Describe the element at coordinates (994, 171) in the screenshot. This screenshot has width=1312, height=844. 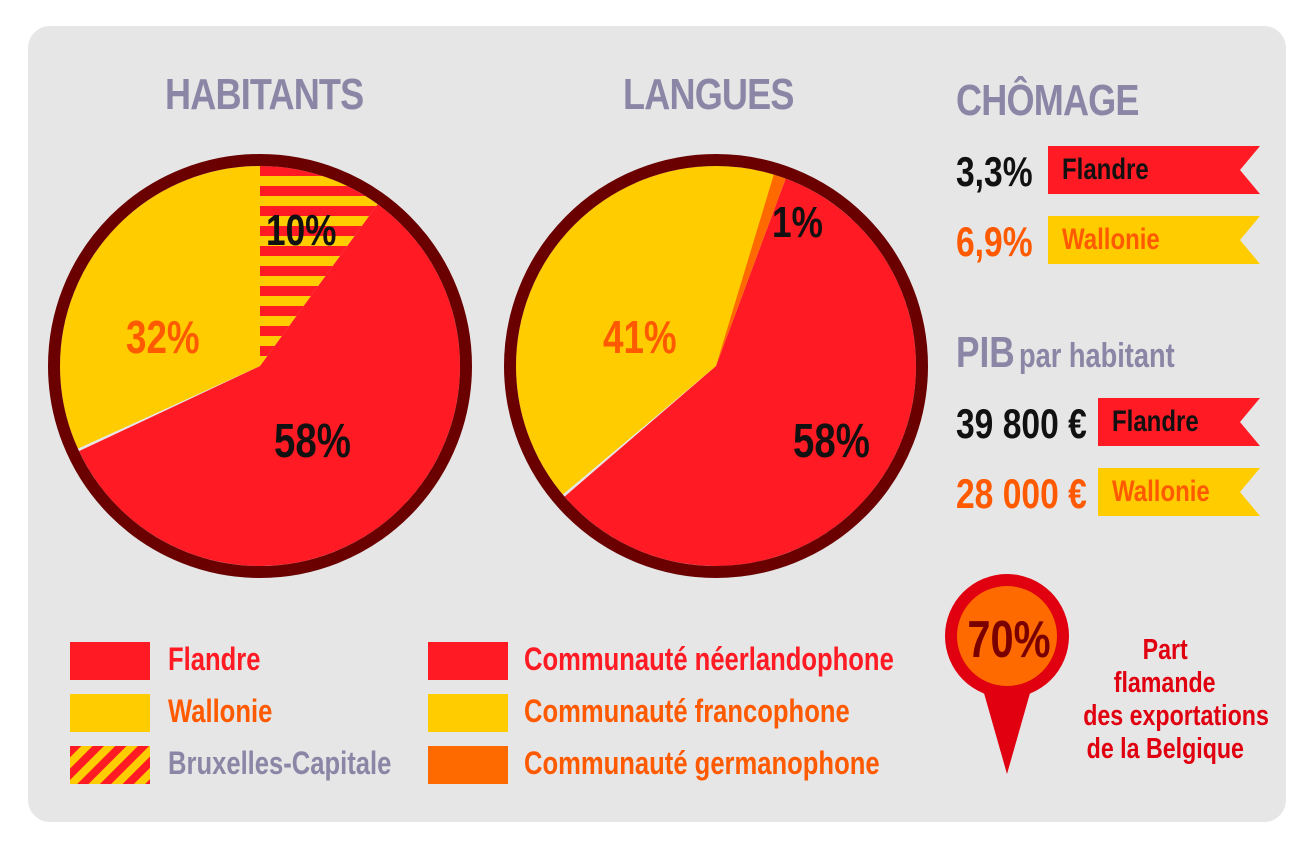
I see `chomage-value-flandre: 3,3%` at that location.